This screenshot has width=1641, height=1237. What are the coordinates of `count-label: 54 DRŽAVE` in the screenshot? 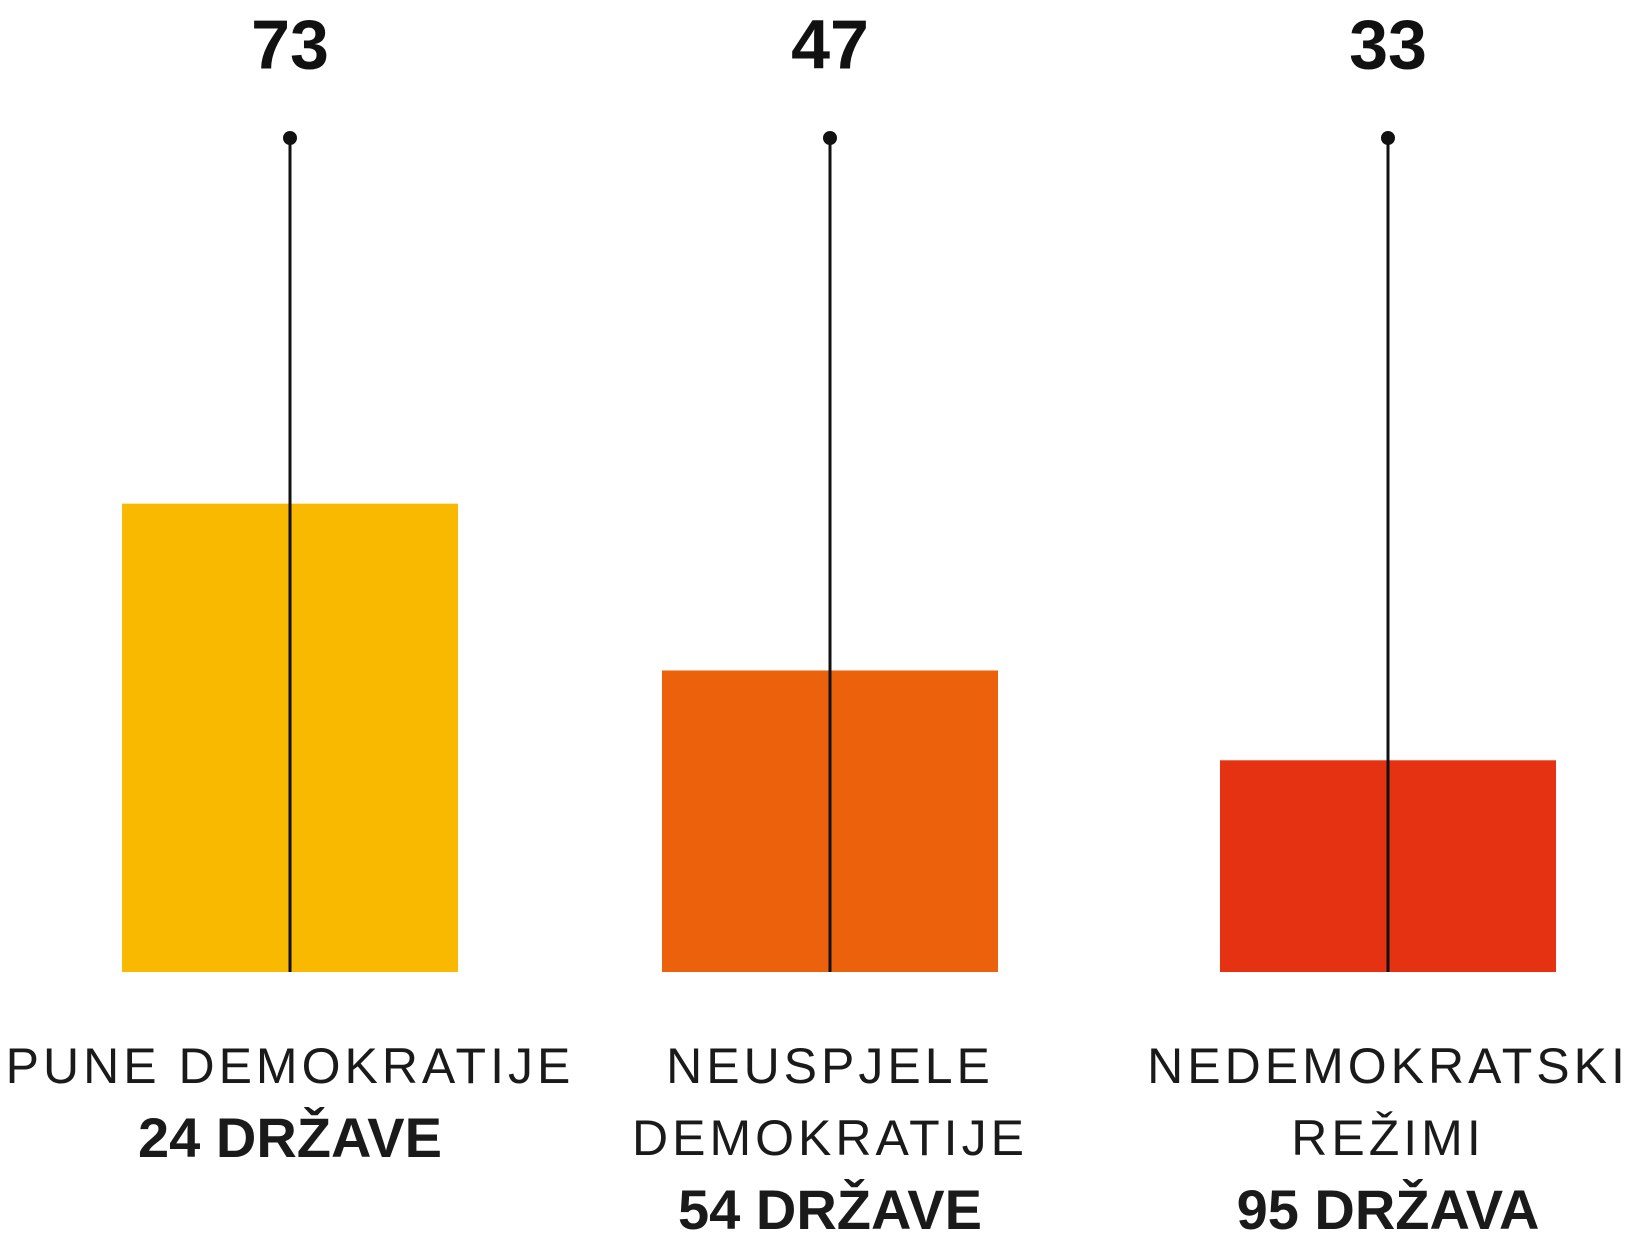 It's located at (830, 1207).